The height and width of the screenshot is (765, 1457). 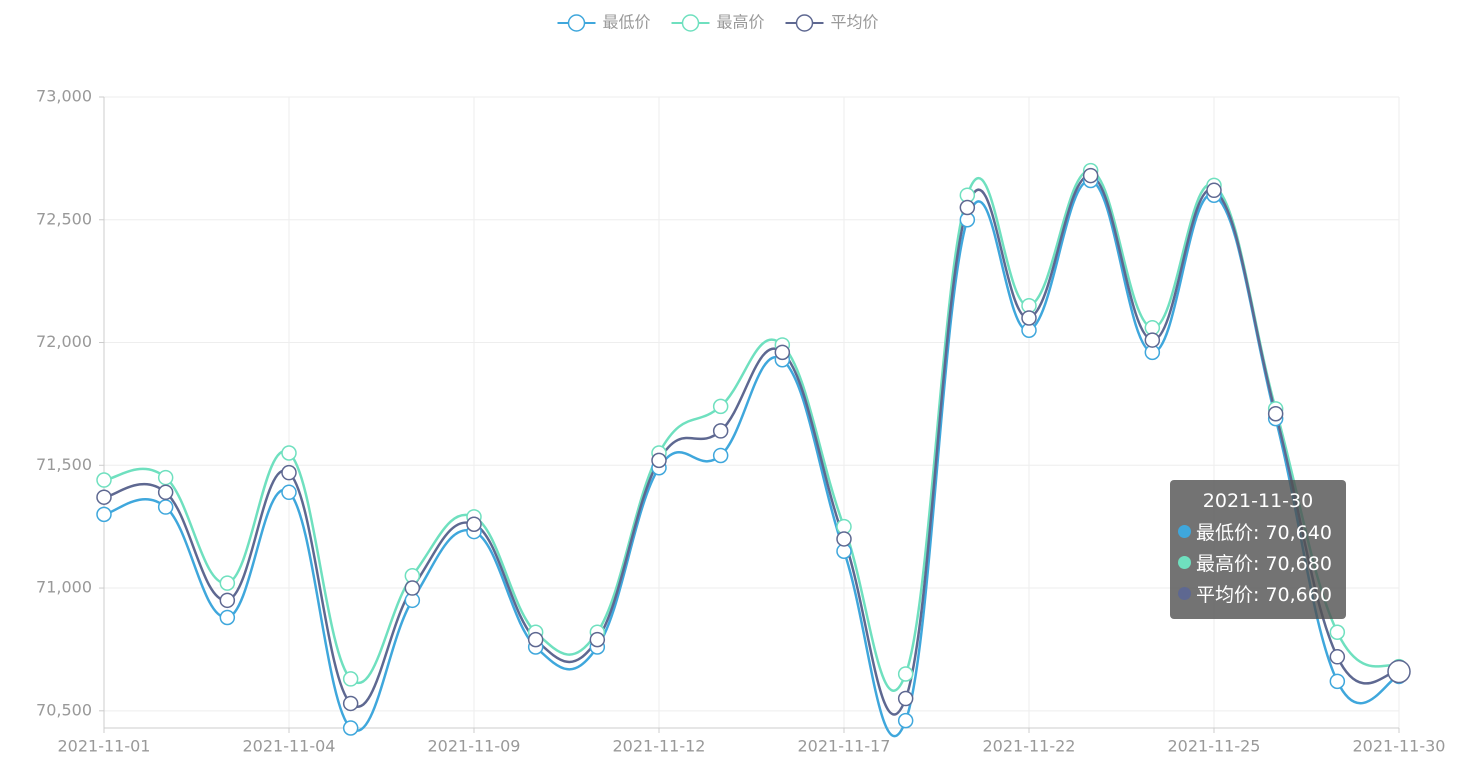 What do you see at coordinates (741, 22) in the screenshot?
I see `legend-label: 最高价` at bounding box center [741, 22].